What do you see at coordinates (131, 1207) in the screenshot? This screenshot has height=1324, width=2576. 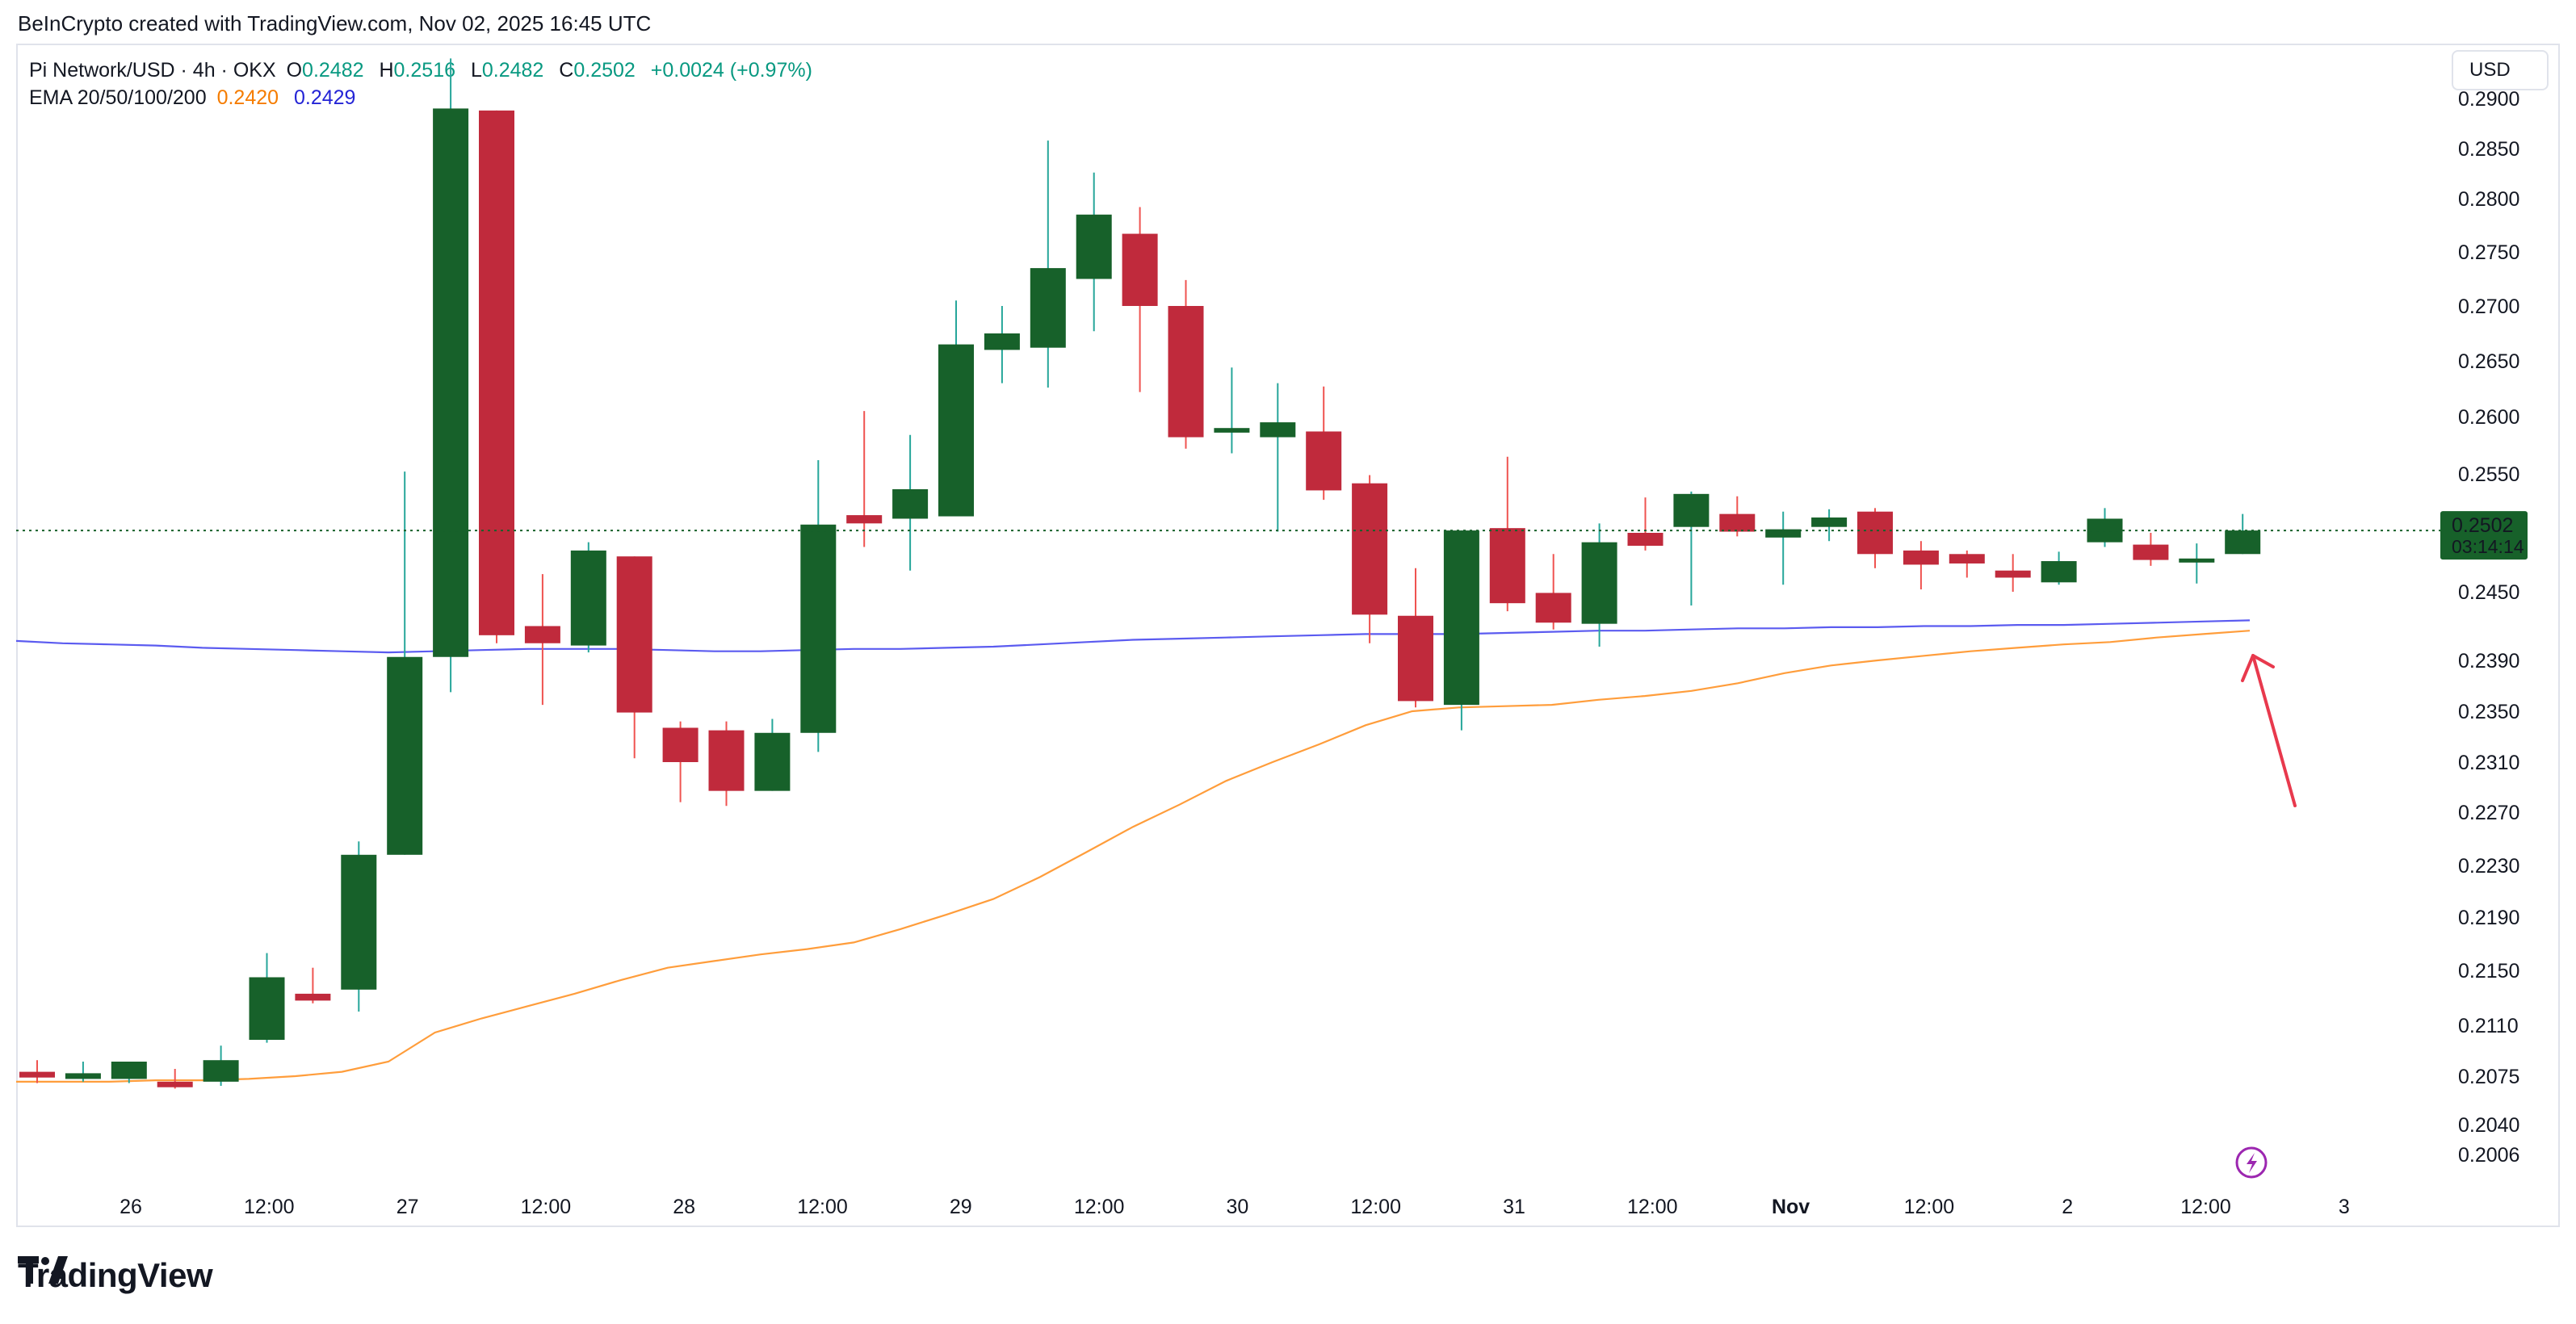 I see `time-tick-label: 26` at bounding box center [131, 1207].